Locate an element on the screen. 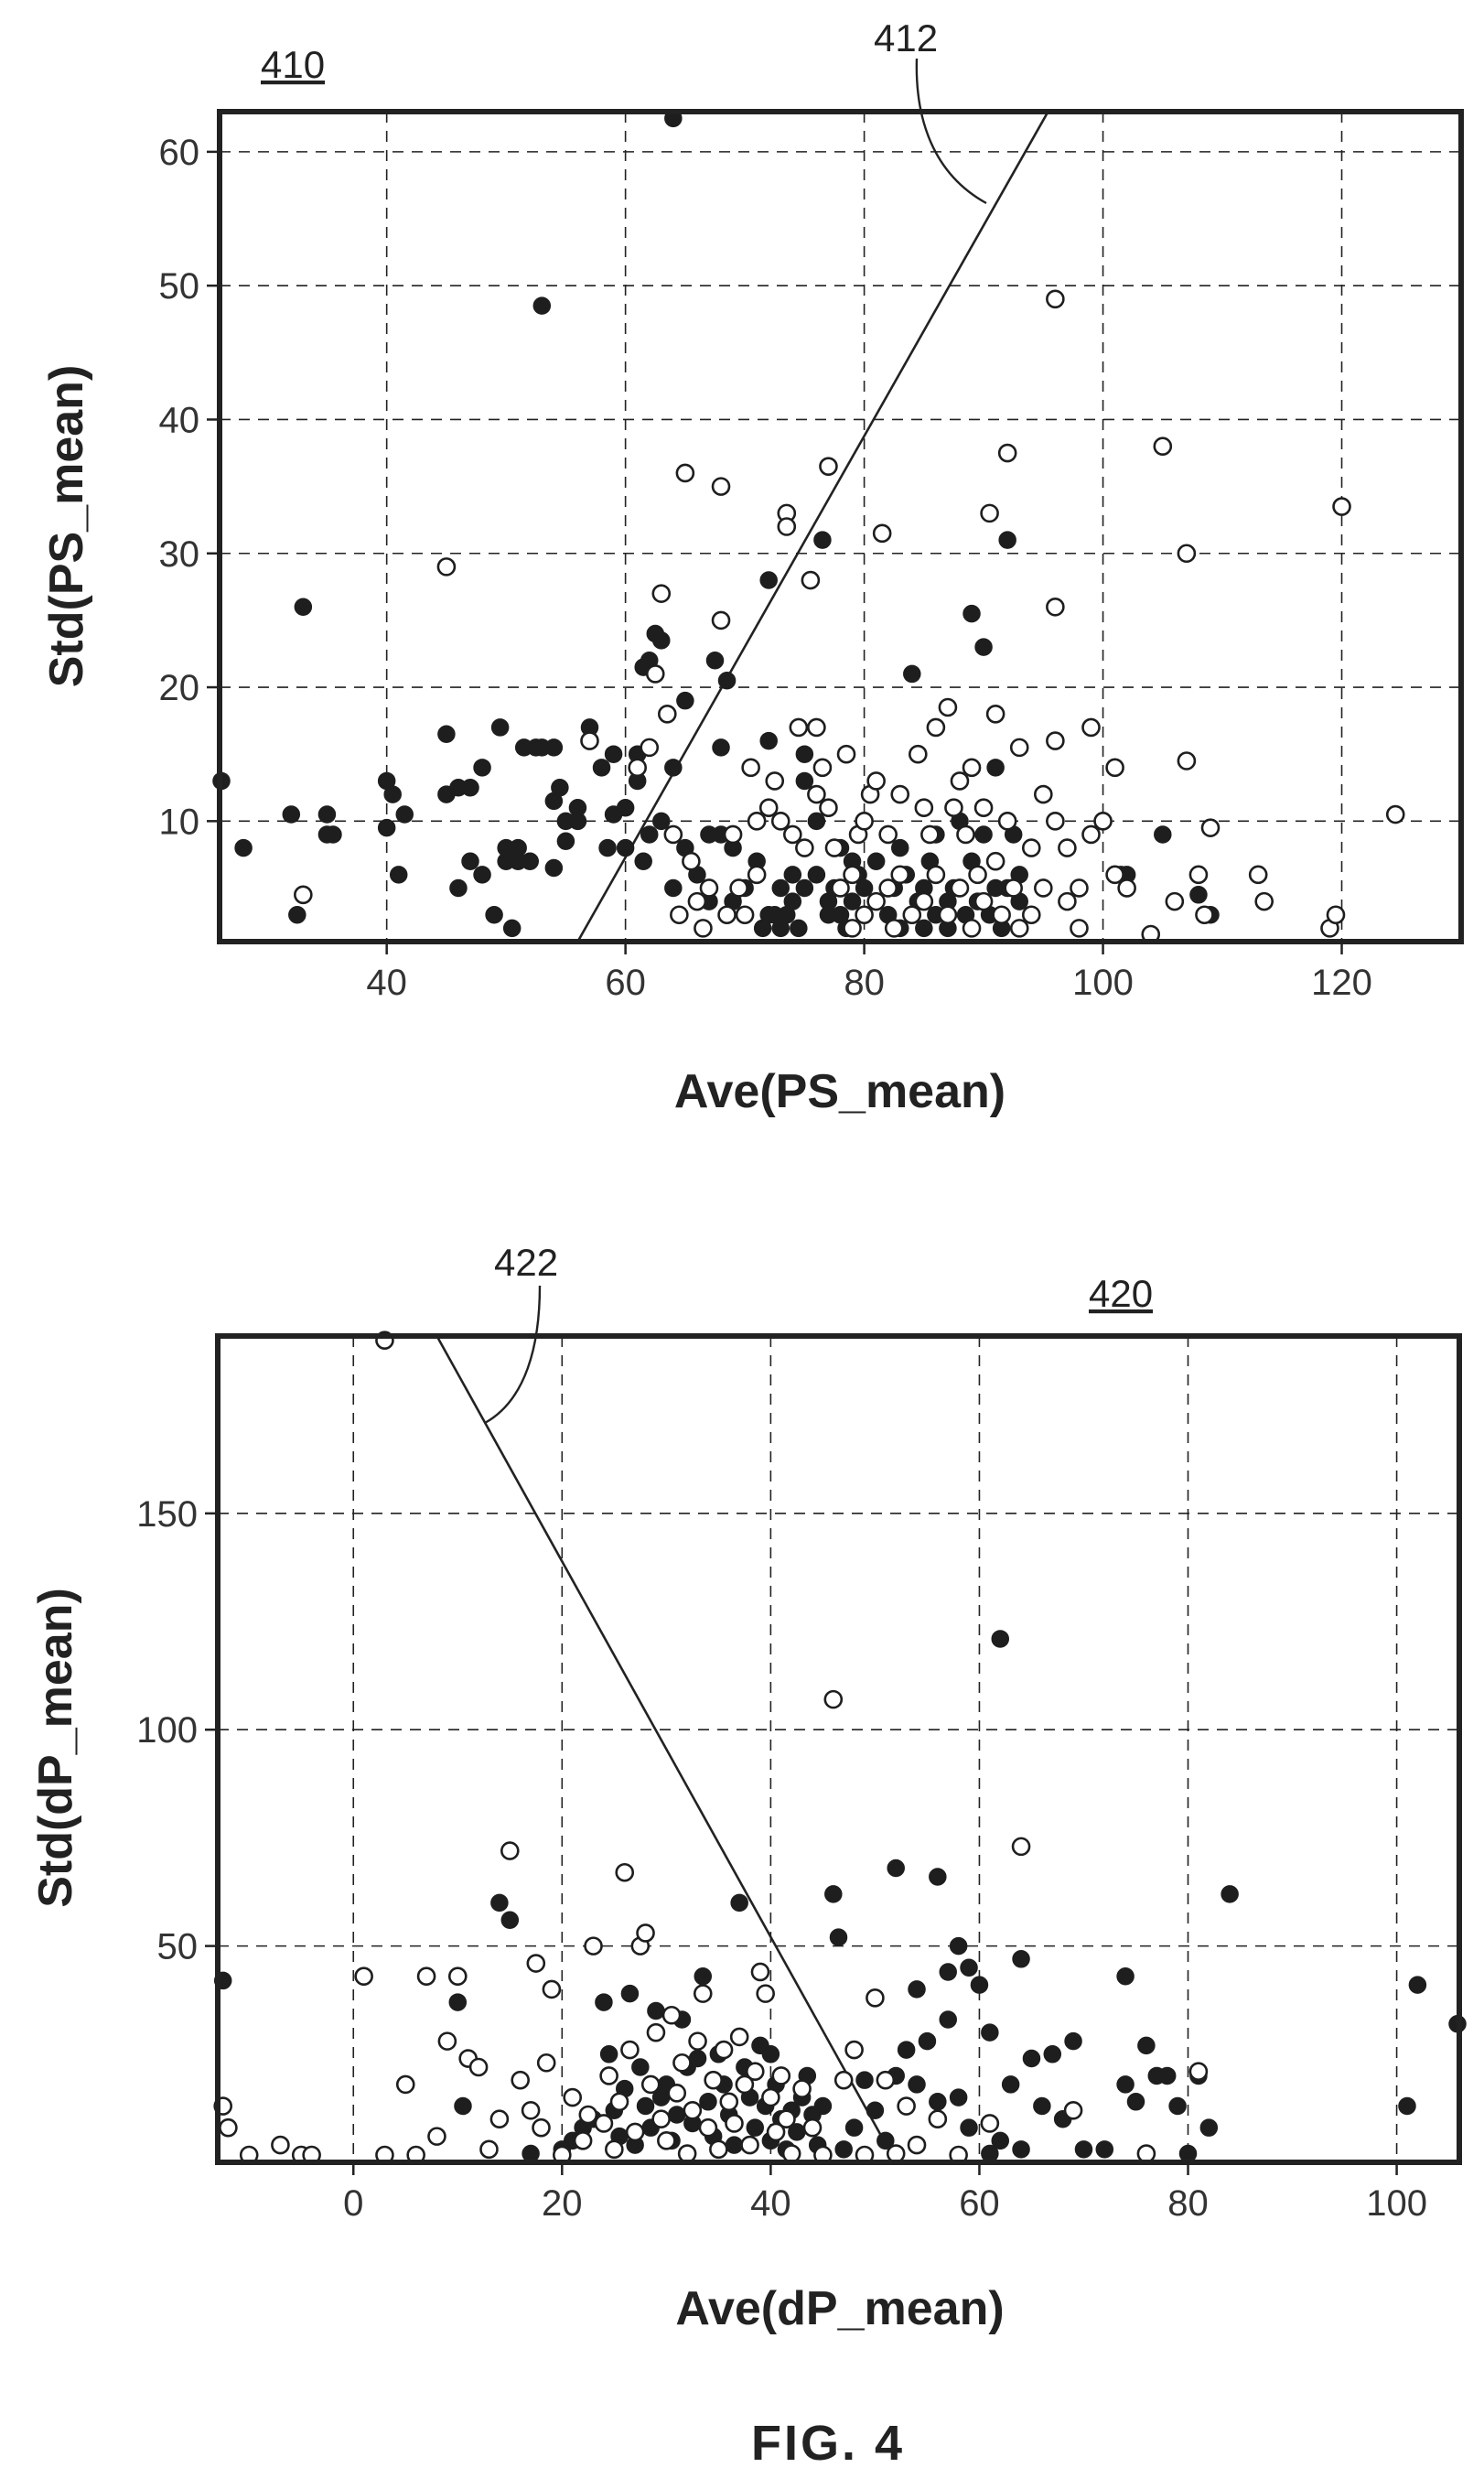 The image size is (1484, 2489). panel-ref-numeral-420: 420 is located at coordinates (1121, 1293).